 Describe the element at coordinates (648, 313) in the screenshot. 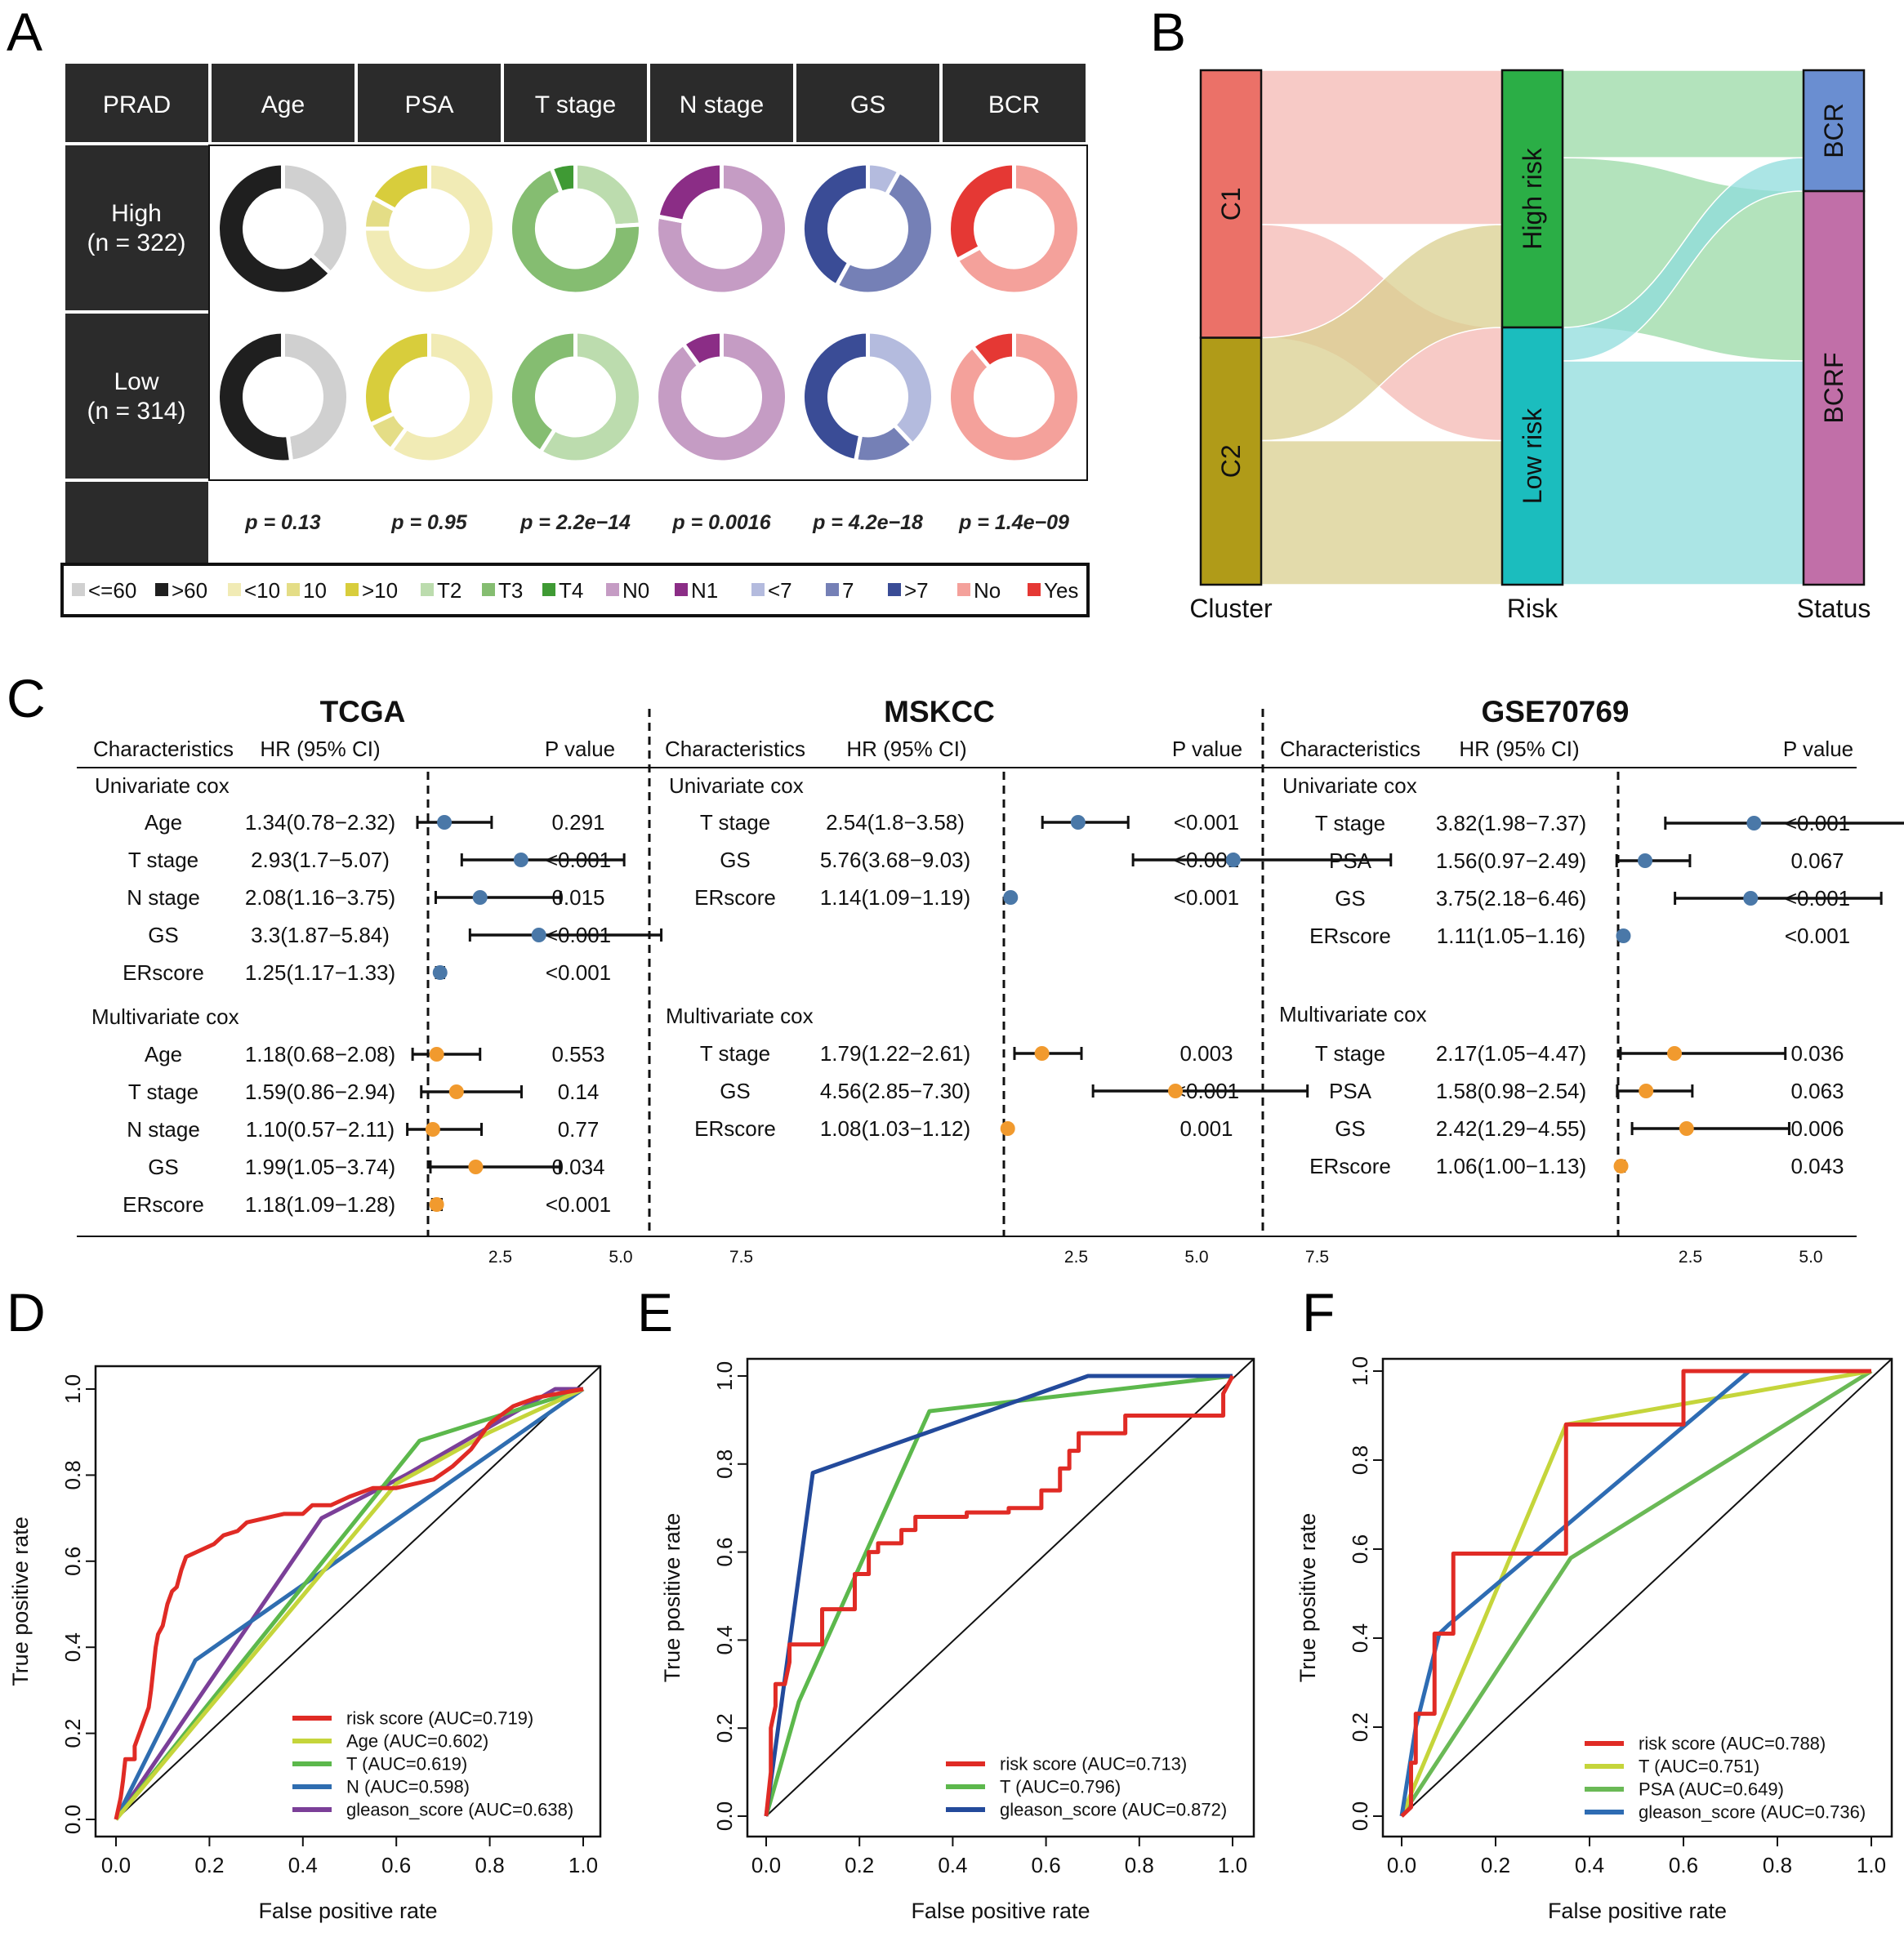

I see `donut-area-frame` at that location.